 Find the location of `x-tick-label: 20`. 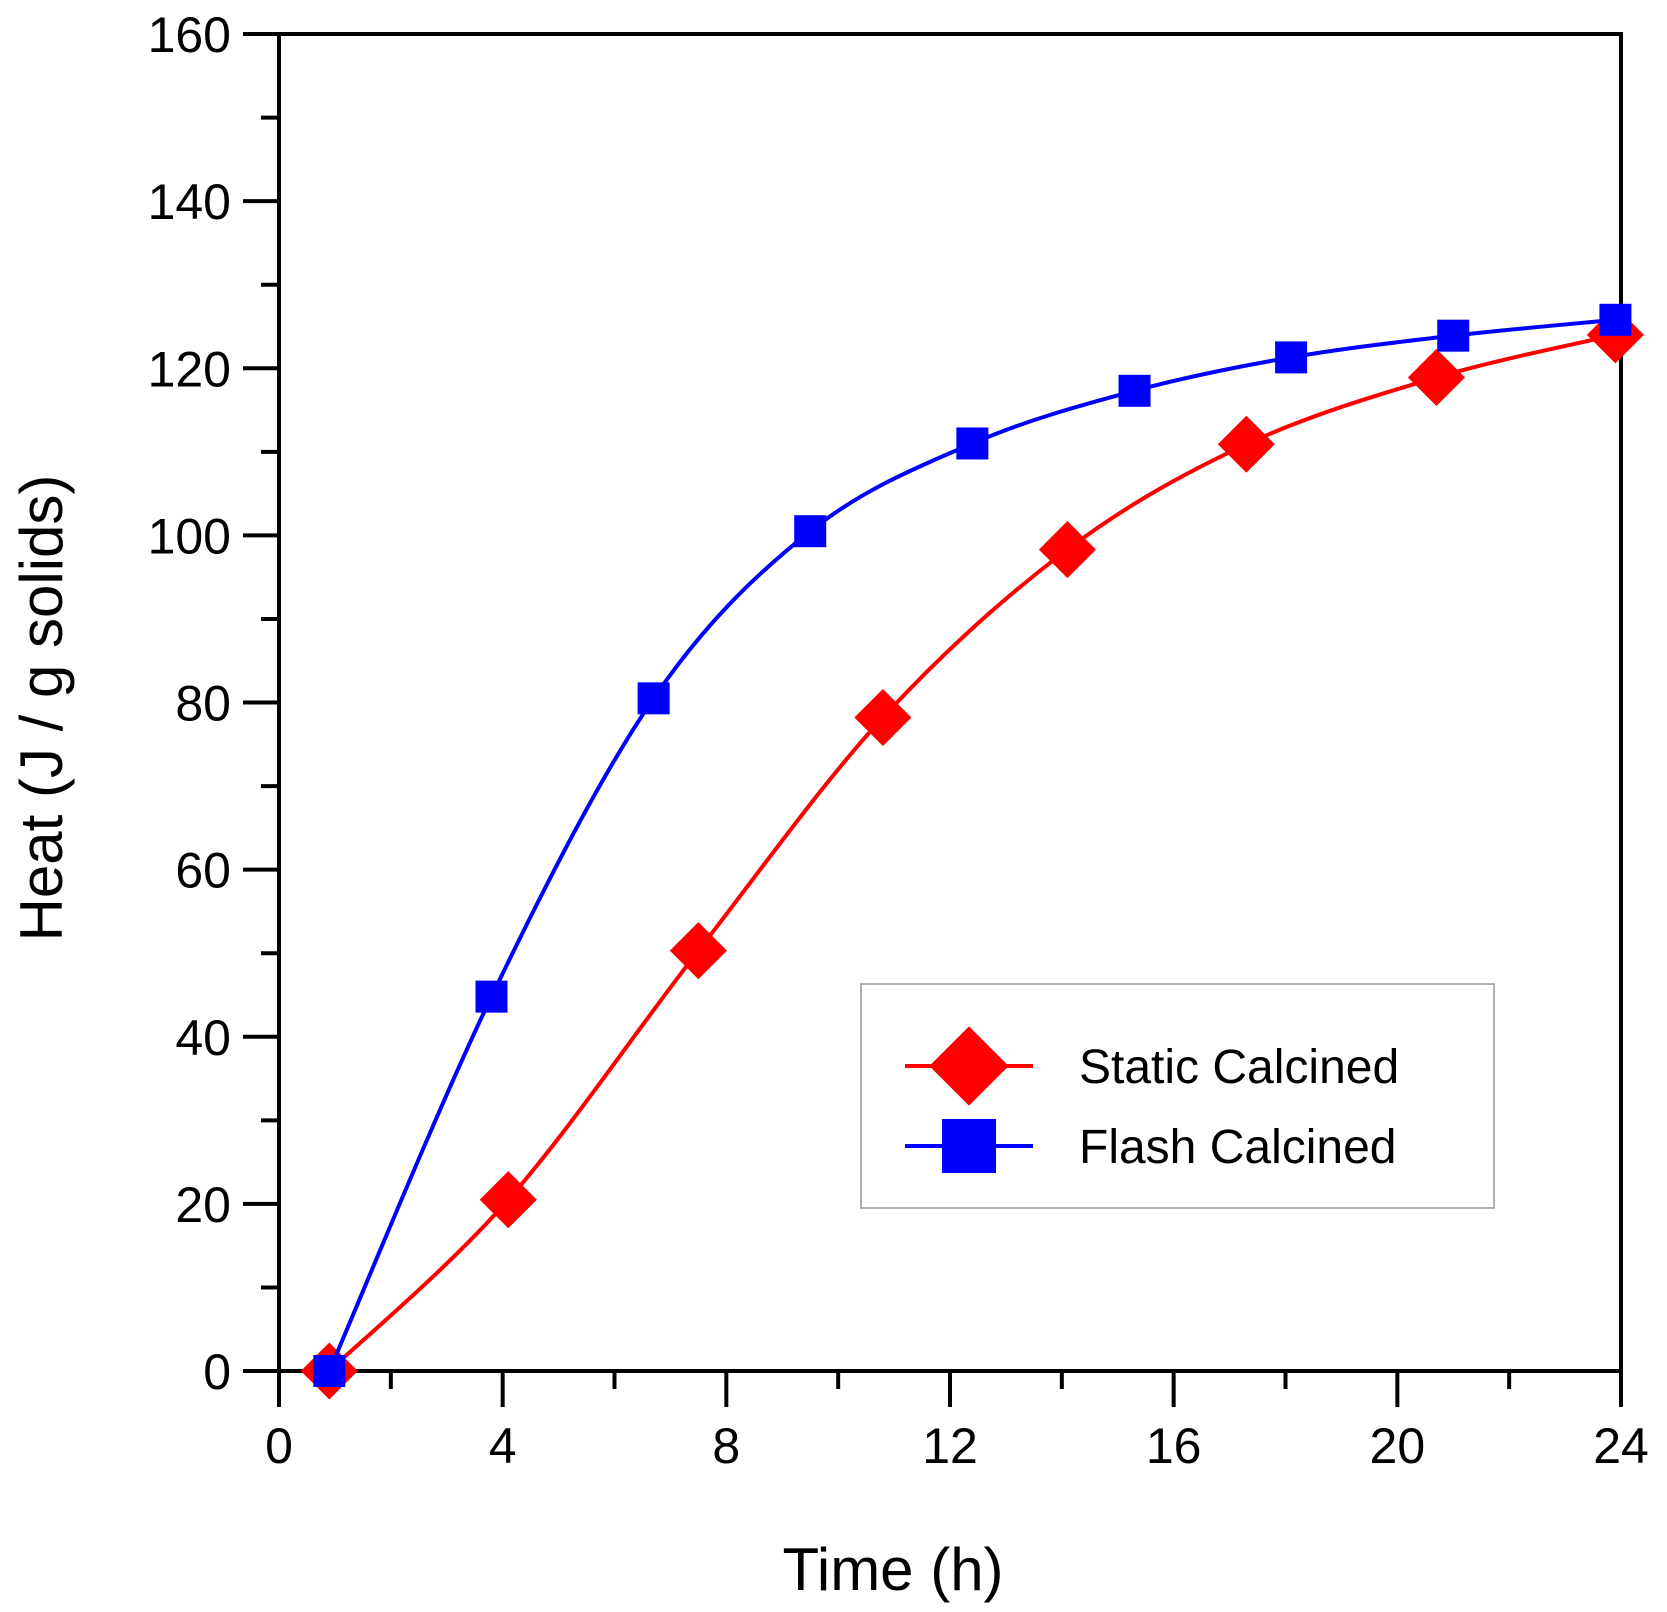

x-tick-label: 20 is located at coordinates (1398, 1446).